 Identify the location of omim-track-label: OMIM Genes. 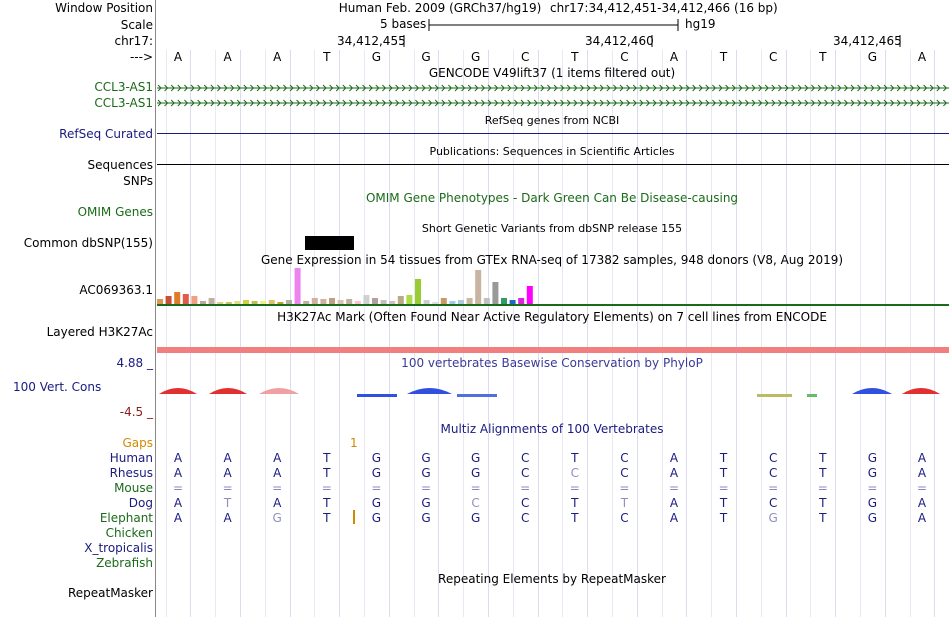
(115, 212).